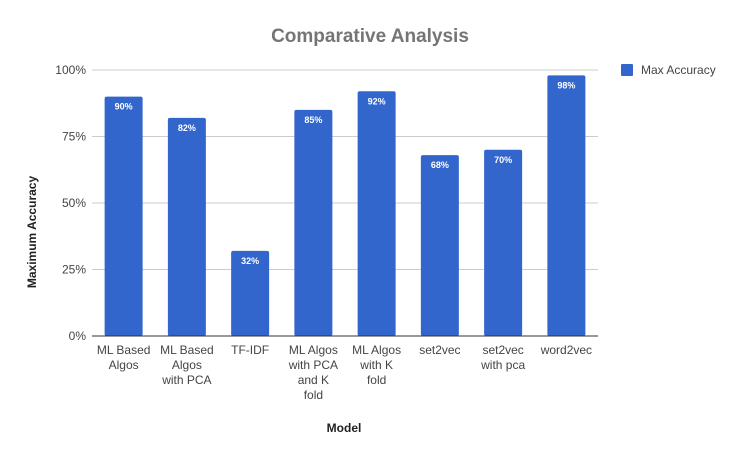 This screenshot has height=458, width=740. What do you see at coordinates (439, 350) in the screenshot?
I see `x-category-label: set2vec` at bounding box center [439, 350].